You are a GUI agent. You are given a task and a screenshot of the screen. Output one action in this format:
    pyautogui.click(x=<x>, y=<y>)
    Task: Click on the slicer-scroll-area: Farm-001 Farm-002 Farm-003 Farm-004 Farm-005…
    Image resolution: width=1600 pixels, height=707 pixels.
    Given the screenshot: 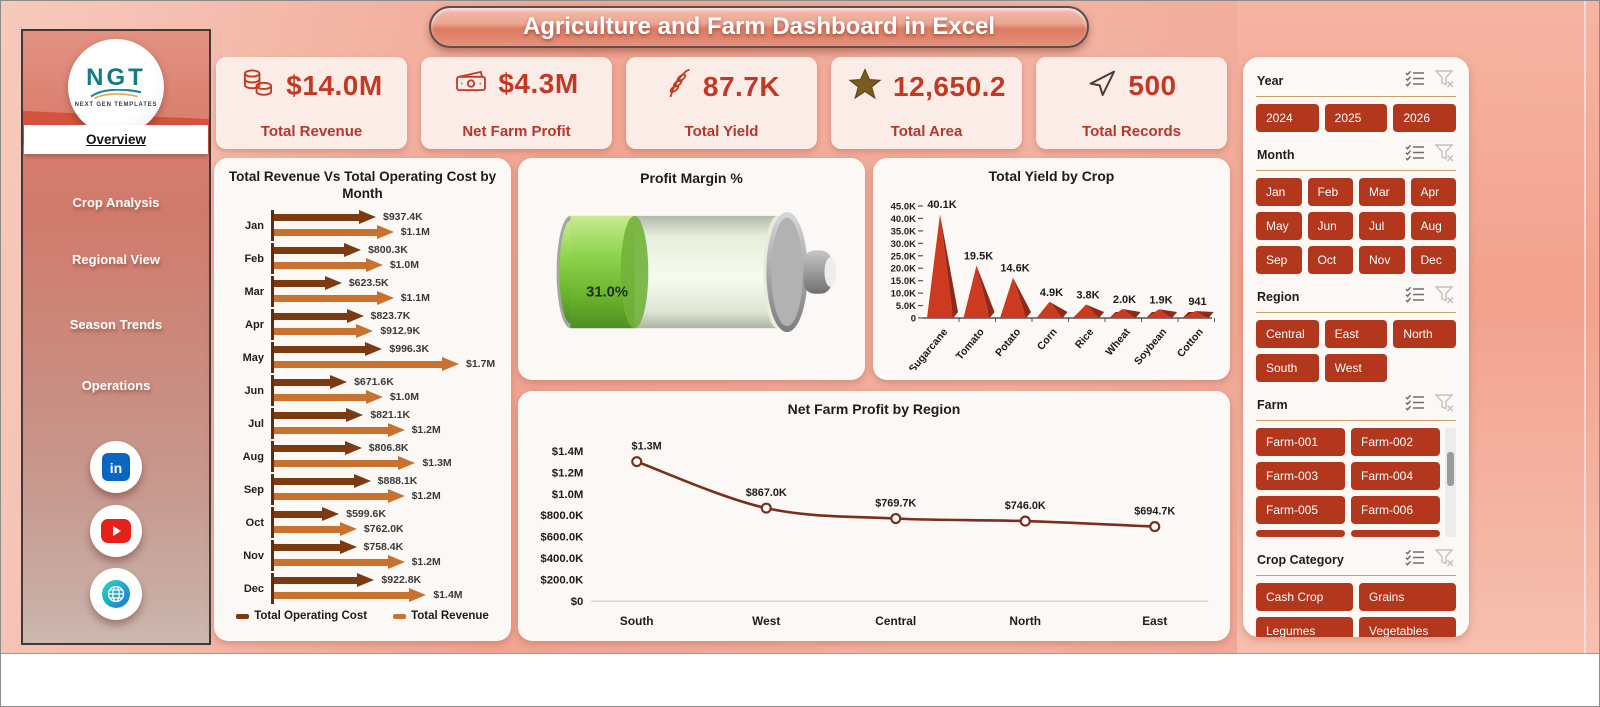 What is the action you would take?
    pyautogui.click(x=1356, y=482)
    